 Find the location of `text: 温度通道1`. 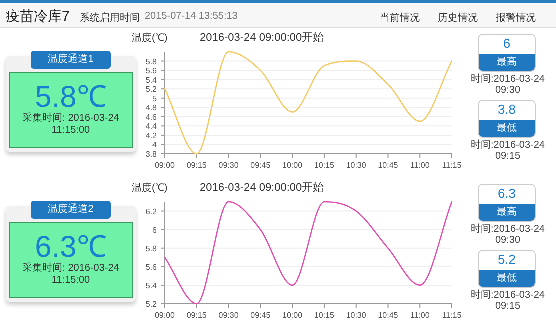

text: 温度通道1 is located at coordinates (71, 60).